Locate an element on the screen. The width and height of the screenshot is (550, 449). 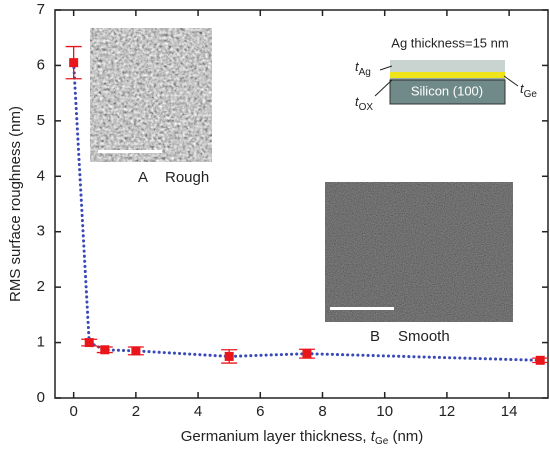
t-ox-label: tOX is located at coordinates (364, 103).